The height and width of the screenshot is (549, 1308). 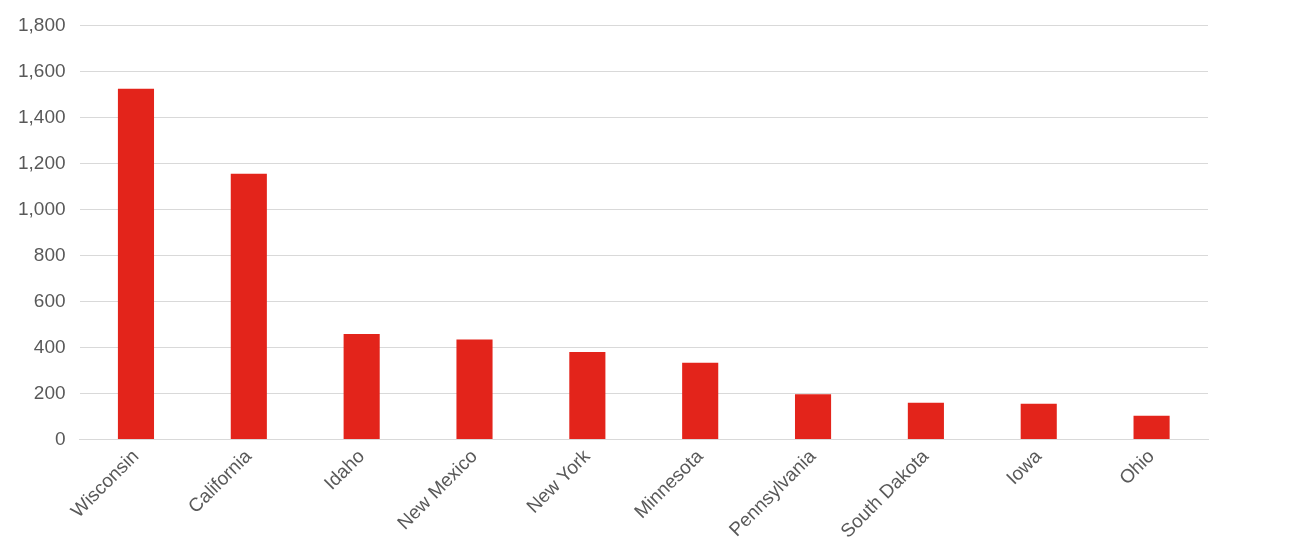 What do you see at coordinates (49, 392) in the screenshot?
I see `y-tick-label: 200` at bounding box center [49, 392].